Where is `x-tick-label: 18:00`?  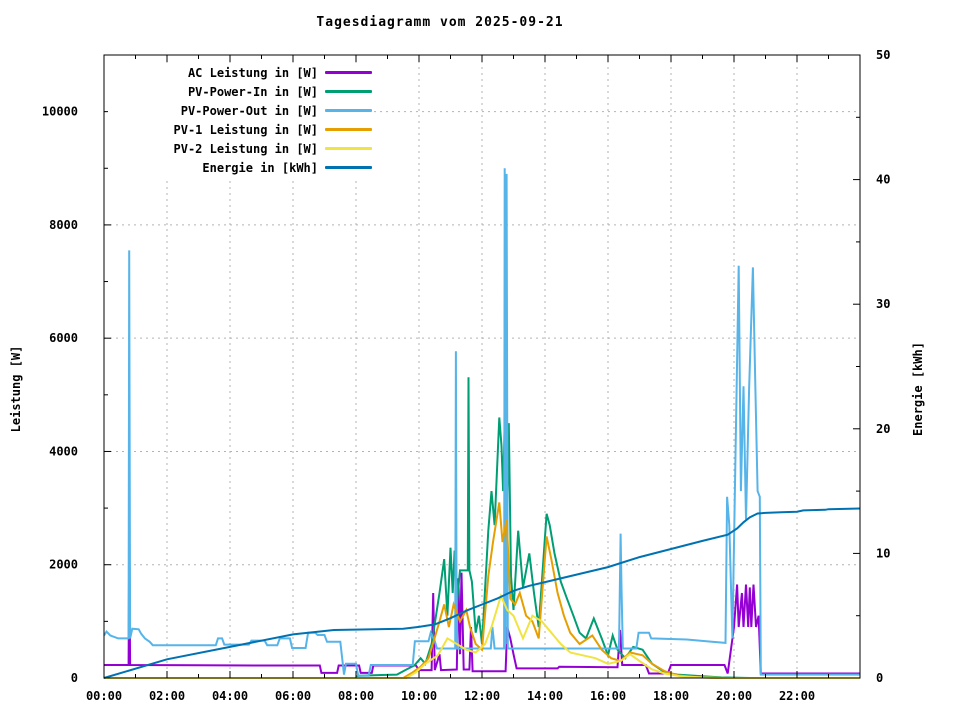 x-tick-label: 18:00 is located at coordinates (671, 696).